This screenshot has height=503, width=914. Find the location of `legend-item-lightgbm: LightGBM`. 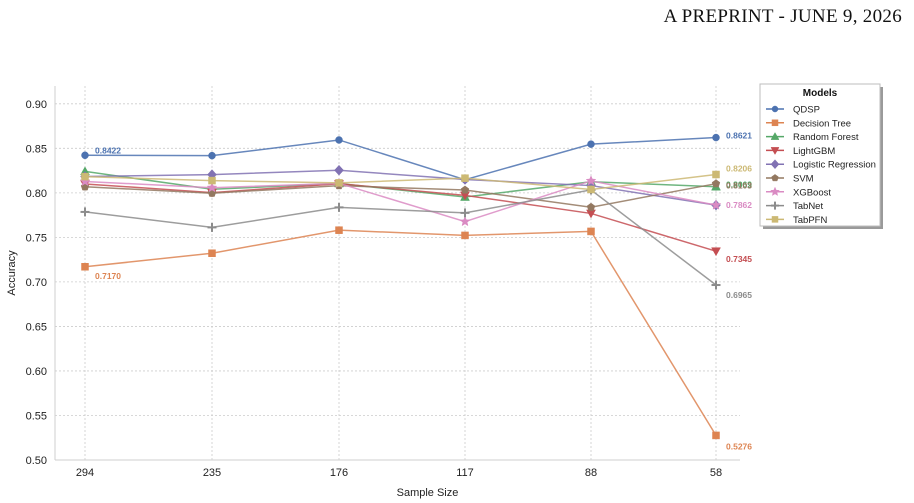

legend-item-lightgbm: LightGBM is located at coordinates (800, 151).